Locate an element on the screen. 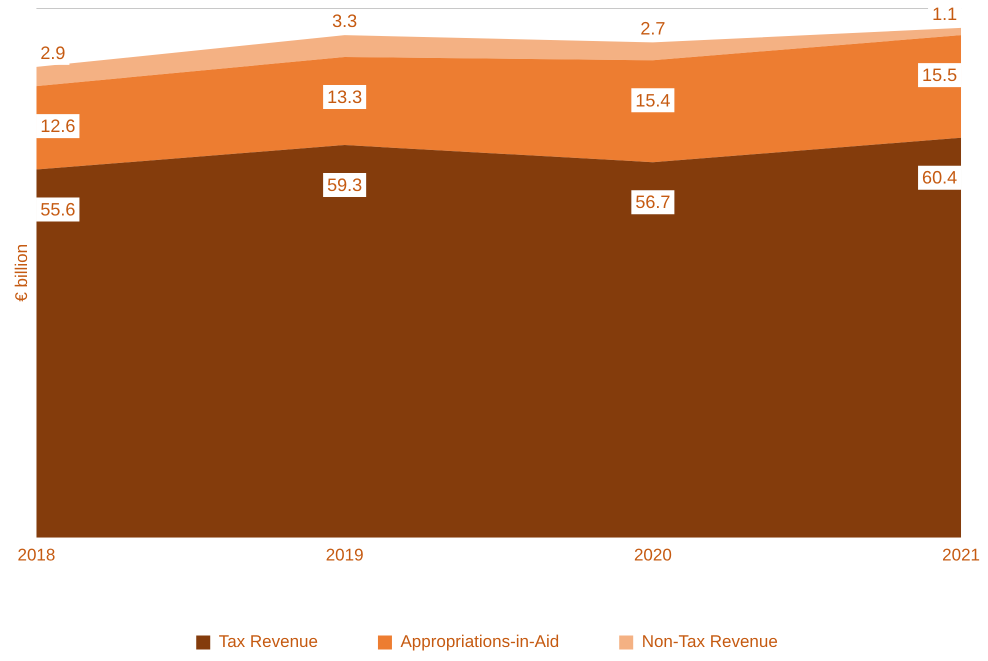 Image resolution: width=988 pixels, height=661 pixels. data-label: 2.7 is located at coordinates (653, 28).